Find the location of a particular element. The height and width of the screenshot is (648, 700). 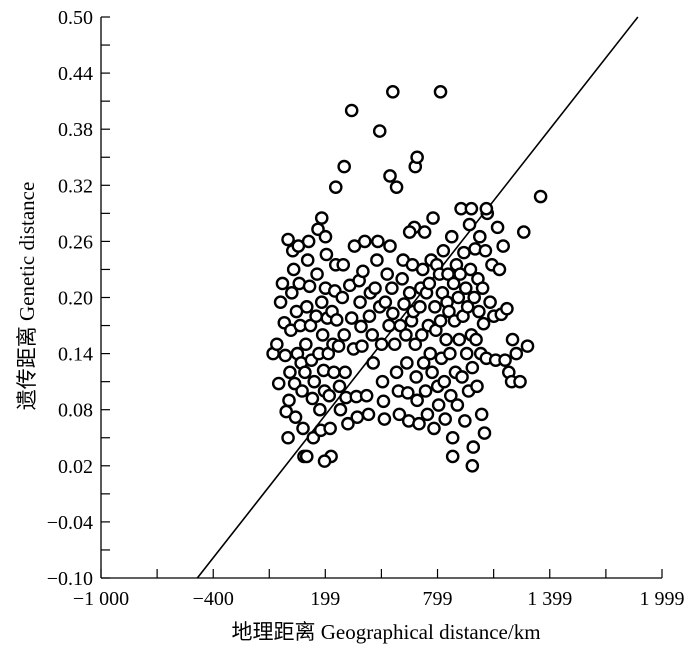

y-tick-label: 0.14 is located at coordinates (75, 355).